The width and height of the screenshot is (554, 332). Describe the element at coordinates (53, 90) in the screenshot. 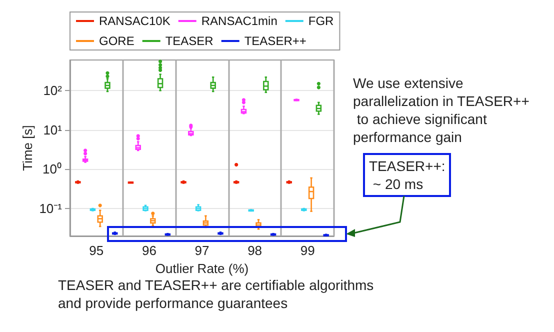

I see `y-tick-label: 10²` at that location.